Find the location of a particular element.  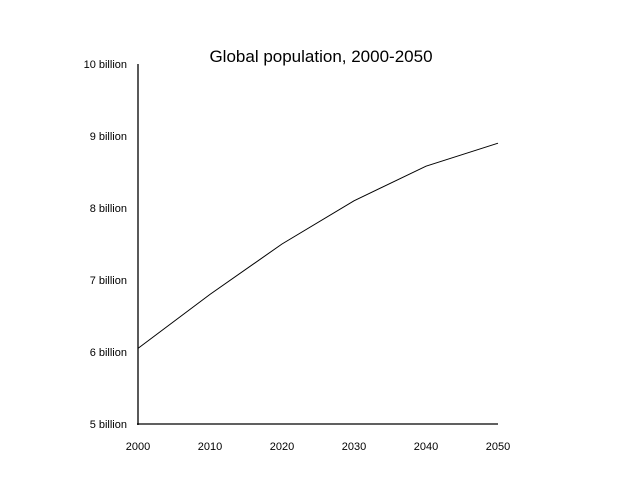

y-tick-label: 5 billion is located at coordinates (108, 425).